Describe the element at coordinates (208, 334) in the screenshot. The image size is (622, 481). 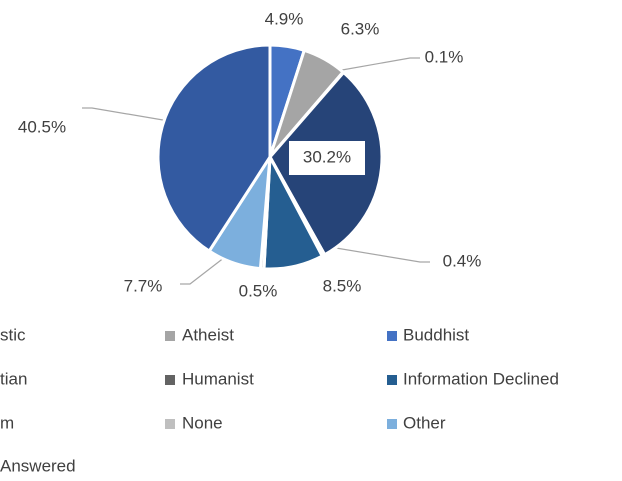
I see `legend-label: Atheist` at that location.